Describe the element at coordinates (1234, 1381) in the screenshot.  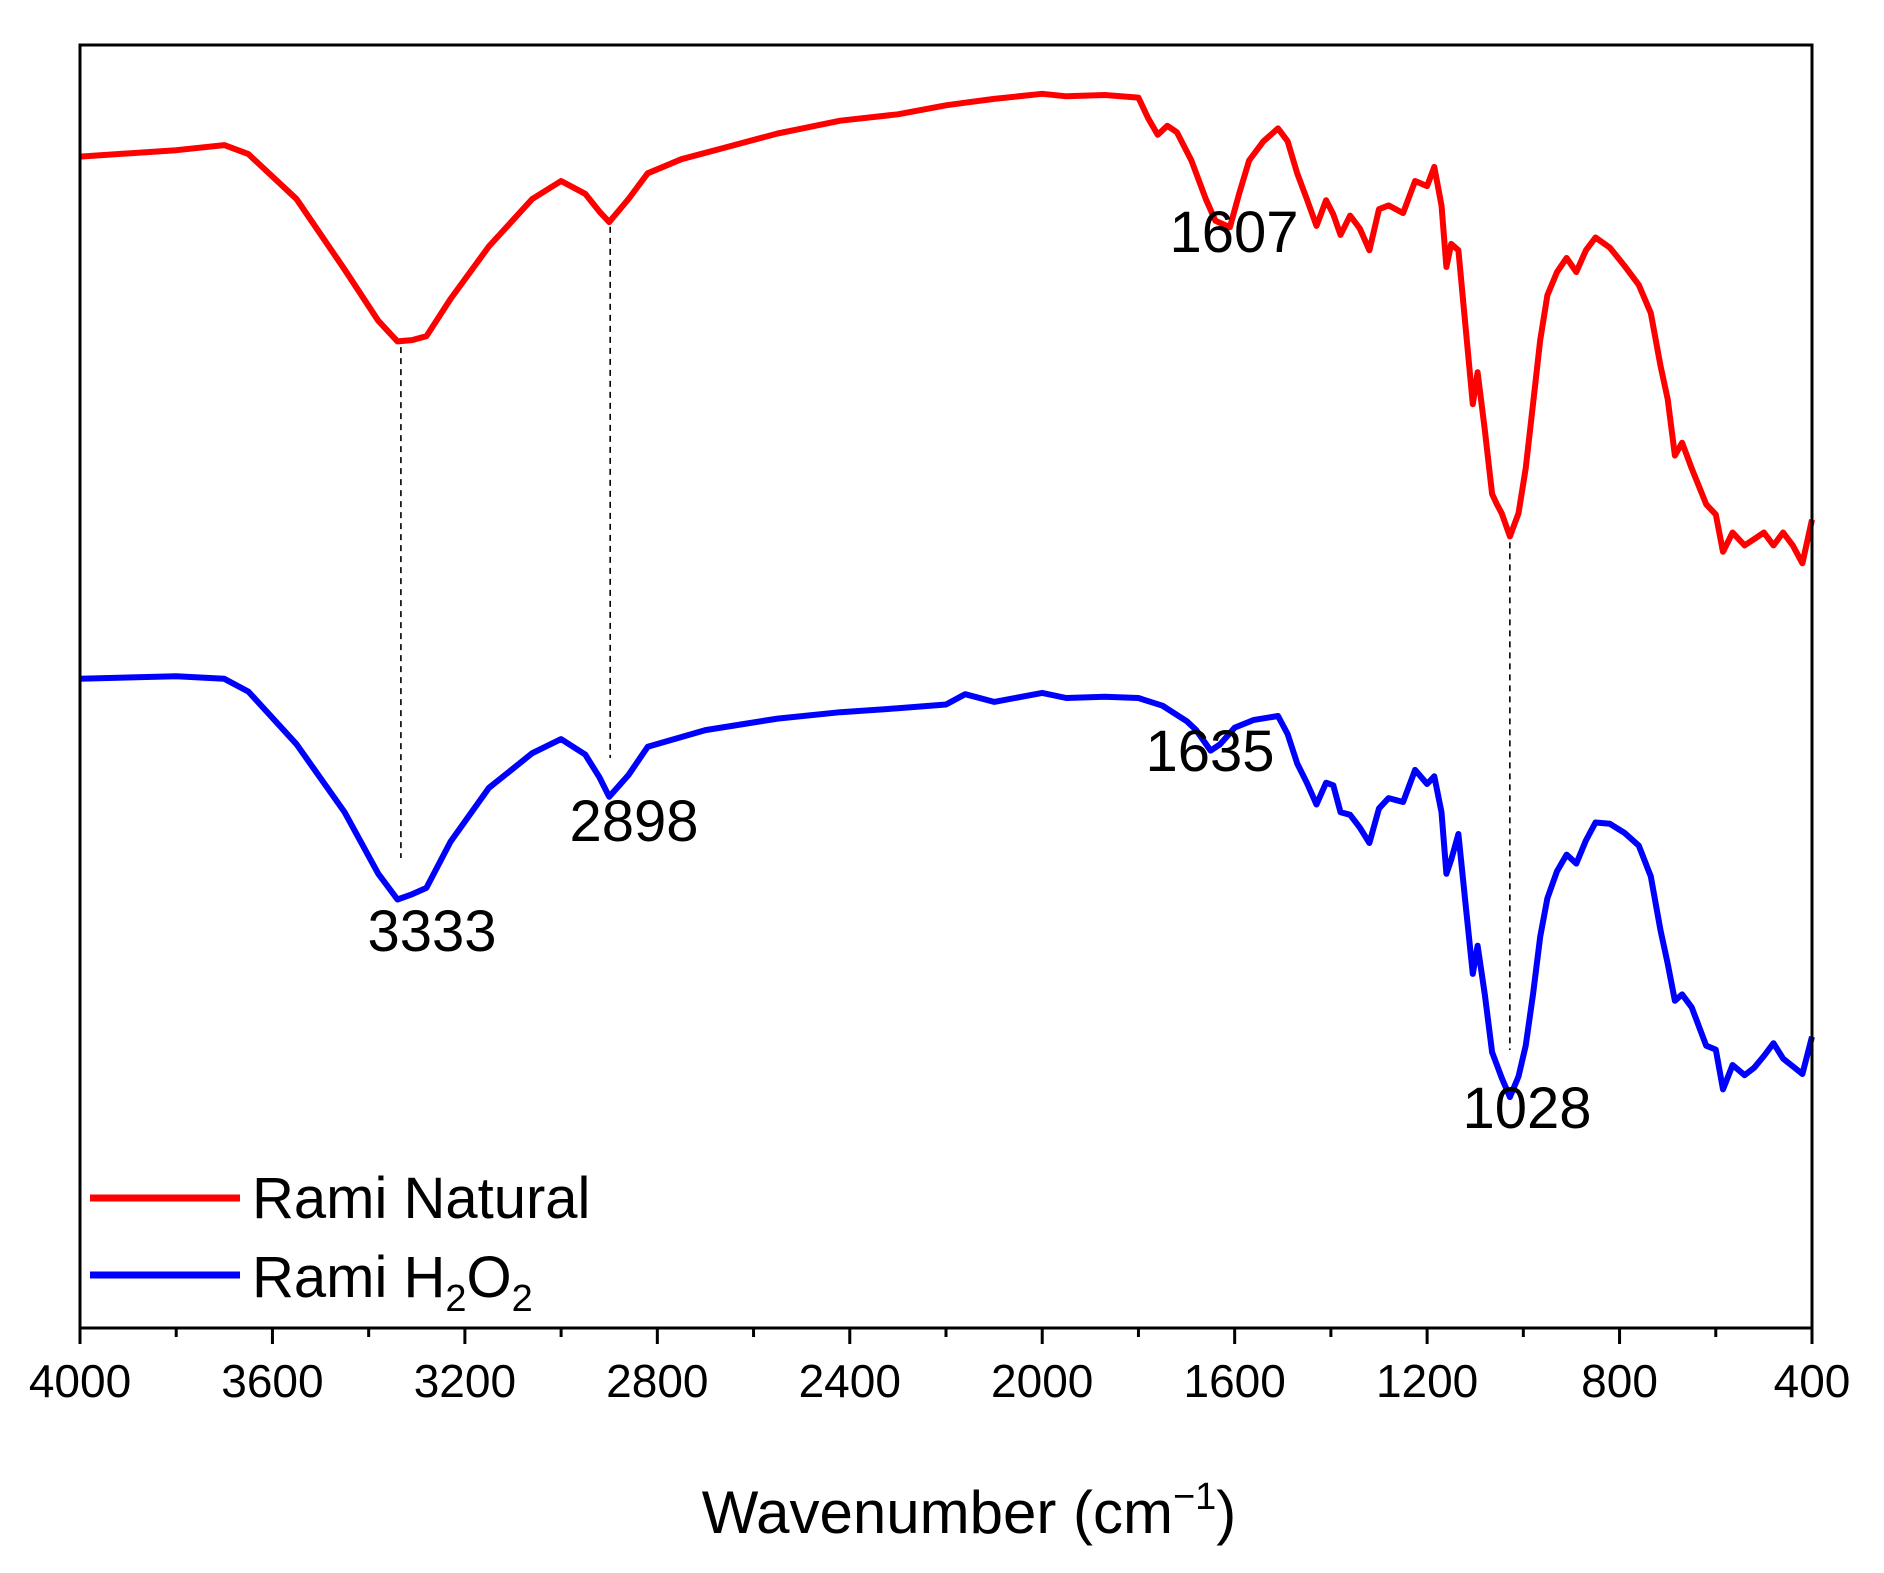
I see `x-tick-label-1600: 1600` at that location.